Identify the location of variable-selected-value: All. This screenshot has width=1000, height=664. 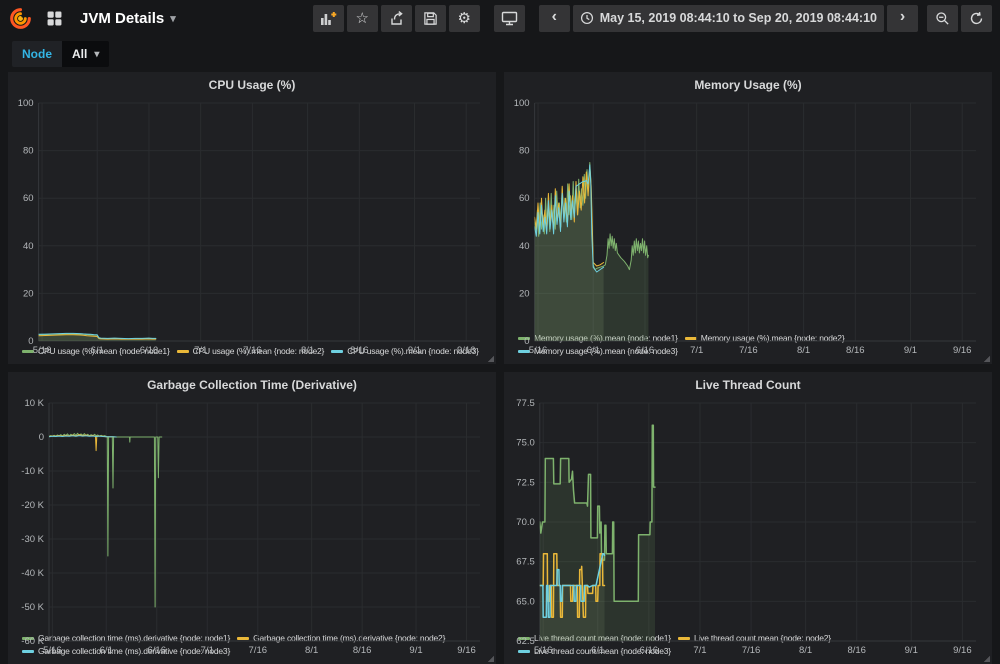
(80, 54).